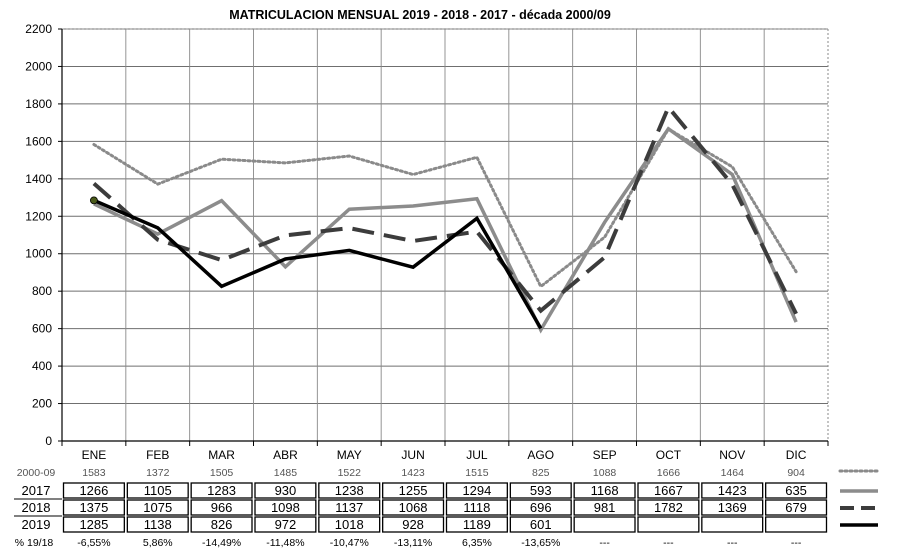 This screenshot has width=902, height=557. I want to click on cell-2019: 1138, so click(158, 524).